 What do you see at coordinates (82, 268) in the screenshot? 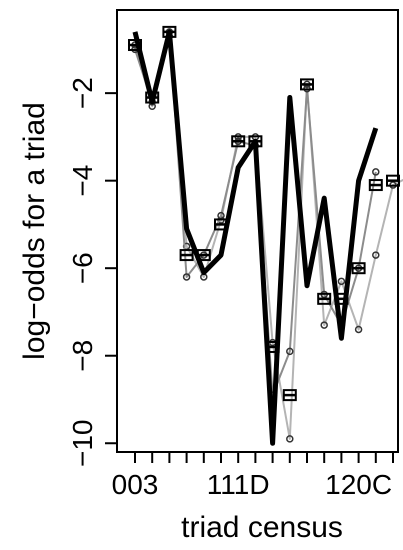
I see `y-tick-label: −6` at bounding box center [82, 268].